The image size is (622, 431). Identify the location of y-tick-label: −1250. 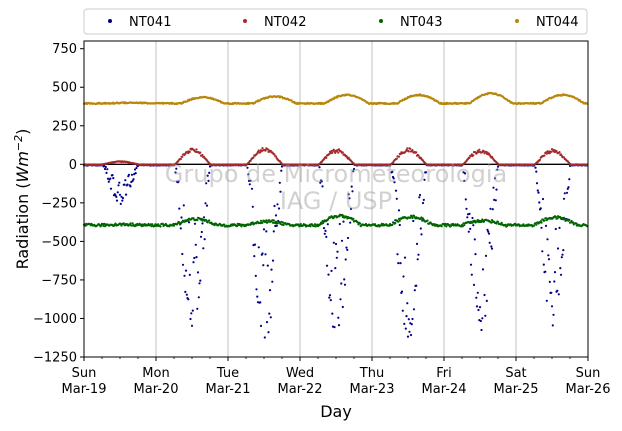
(55, 358).